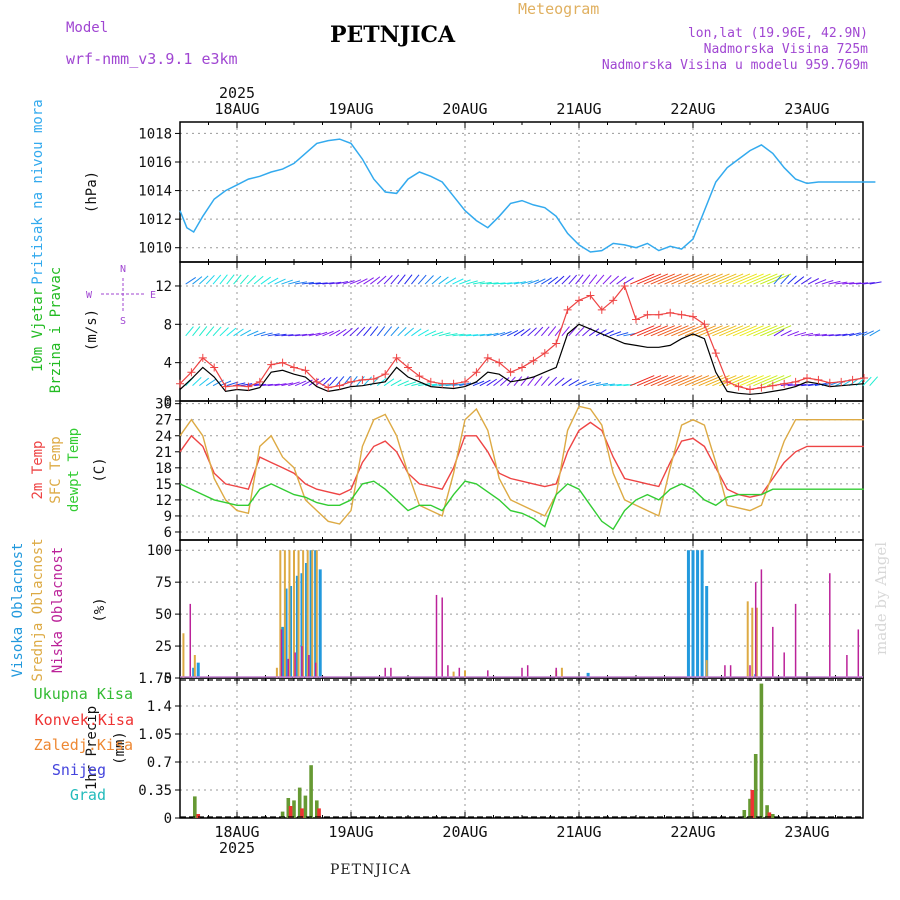 The image size is (900, 900). I want to click on y-tick-label: 25, so click(163, 647).